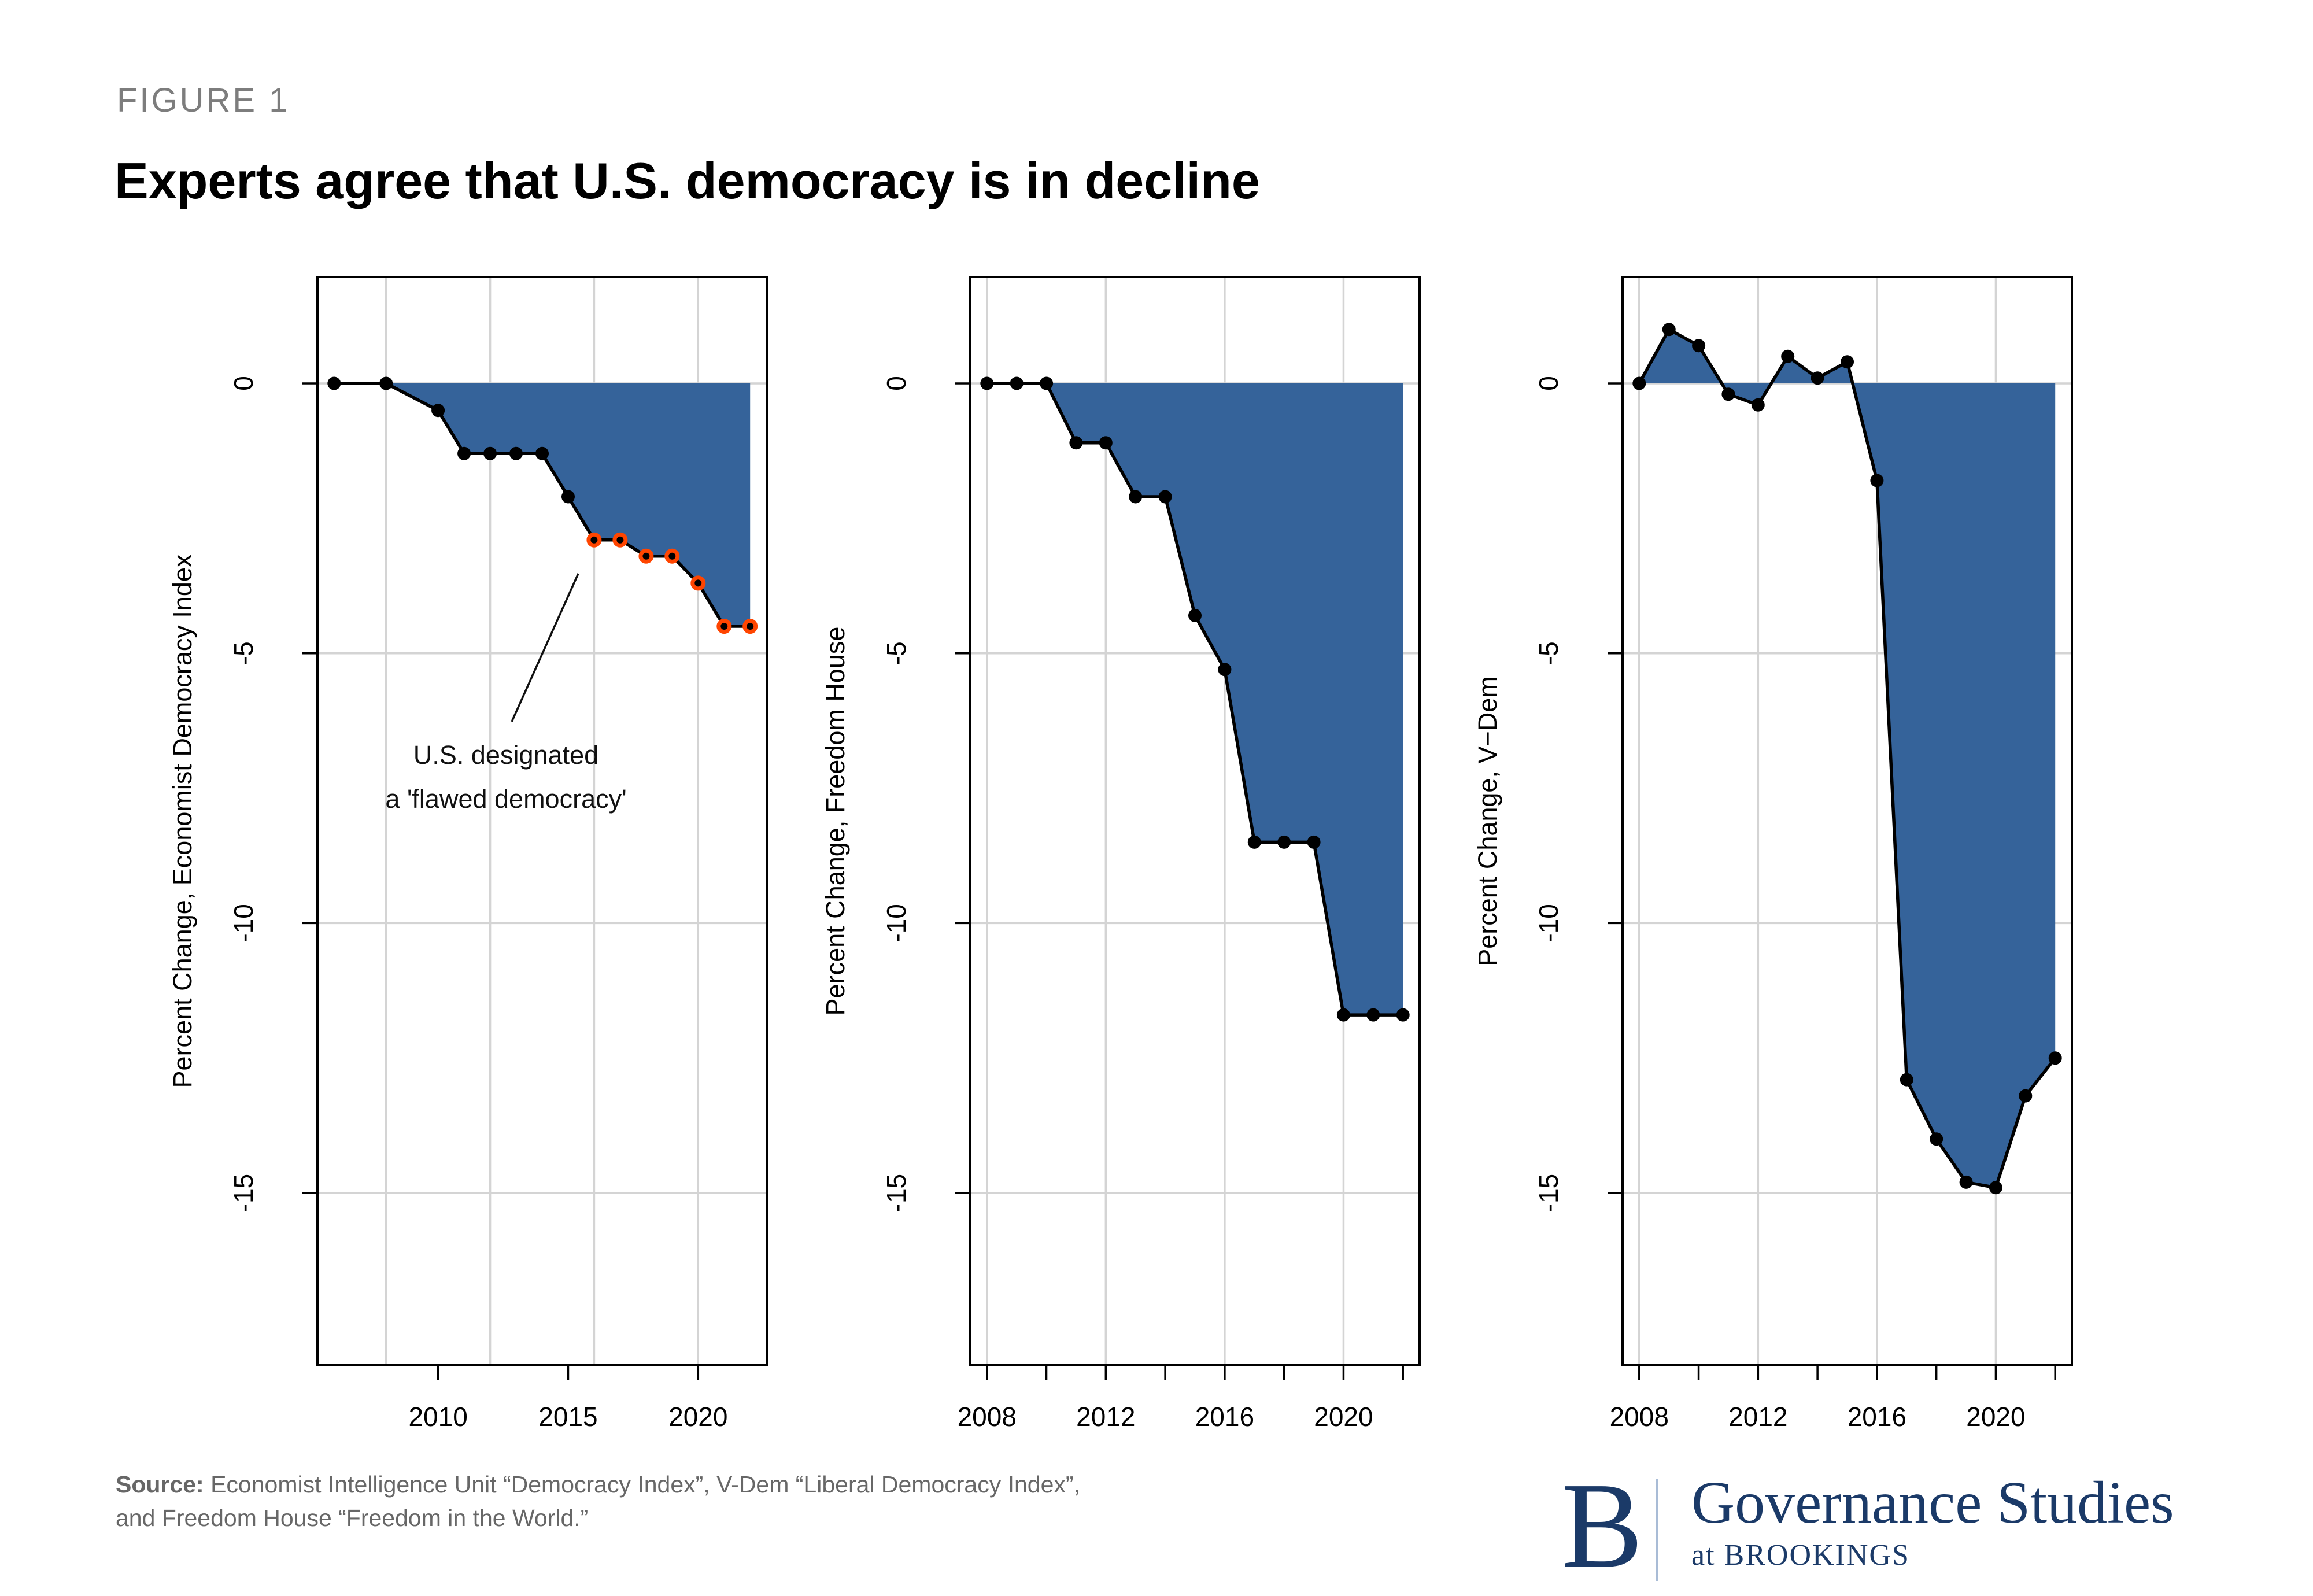 The width and height of the screenshot is (2313, 1596). What do you see at coordinates (836, 821) in the screenshot?
I see `y-axis-title: Percent Change, Freedom House` at bounding box center [836, 821].